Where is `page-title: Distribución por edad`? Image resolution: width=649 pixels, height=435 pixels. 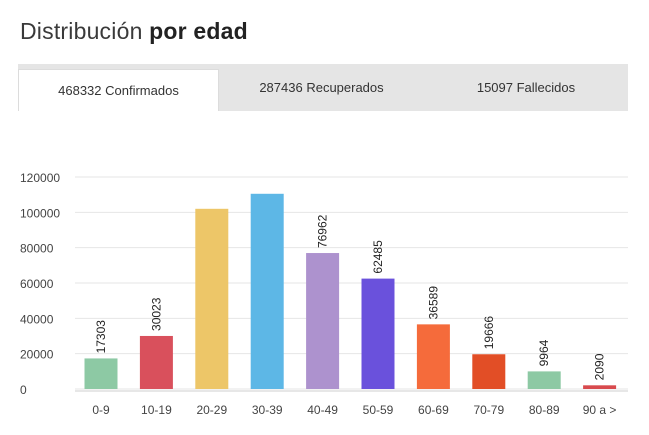
page-title: Distribución por edad is located at coordinates (134, 31).